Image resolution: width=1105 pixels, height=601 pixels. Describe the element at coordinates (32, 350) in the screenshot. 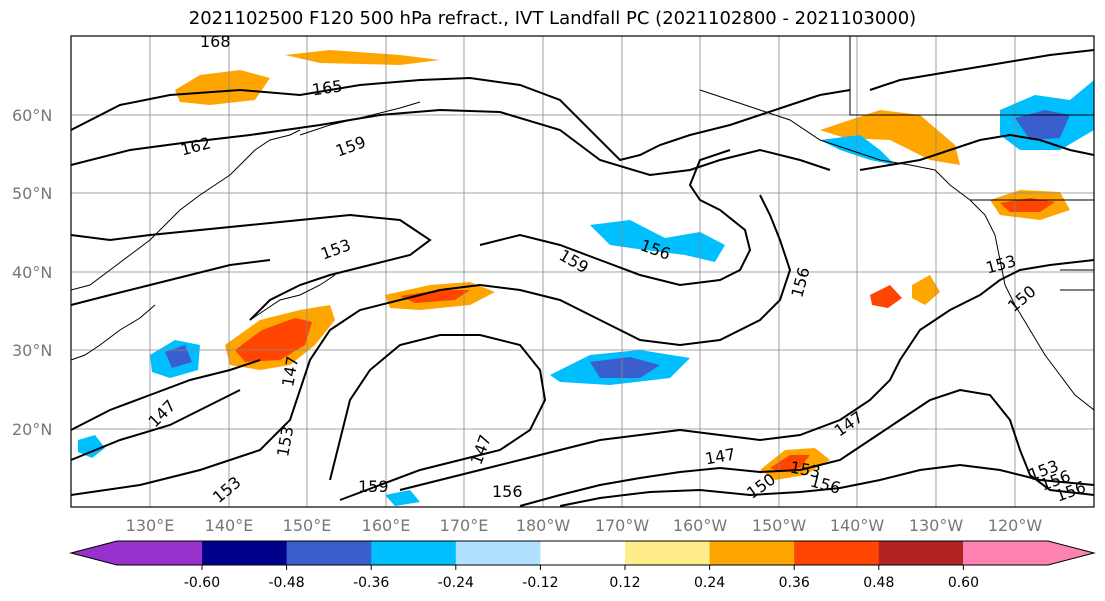

I see `lat-label: 30°N` at that location.